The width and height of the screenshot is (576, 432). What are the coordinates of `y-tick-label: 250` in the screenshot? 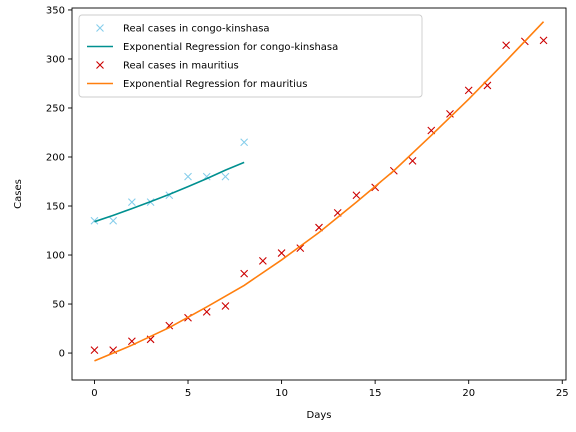 It's located at (55, 108).